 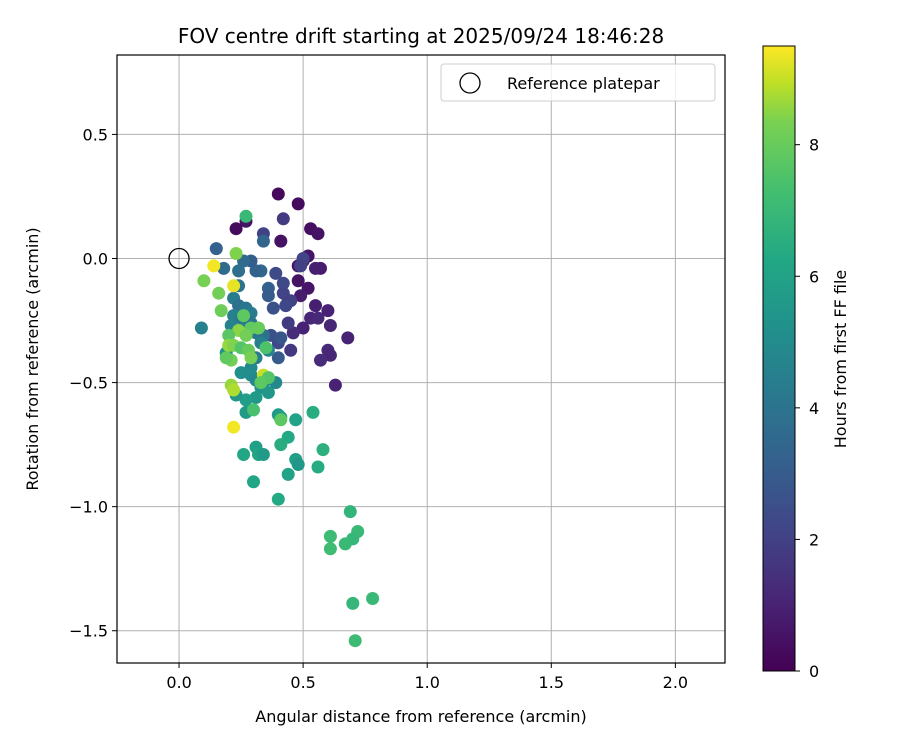 I want to click on colorbar-tick-label: 2, so click(x=814, y=539).